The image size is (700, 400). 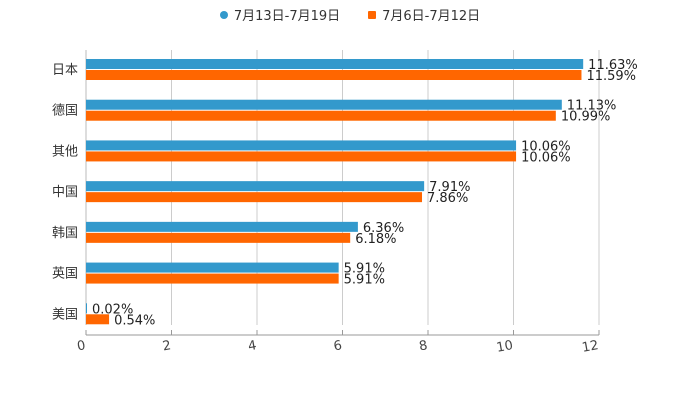 I want to click on legend-marker-square-icon, so click(x=372, y=14).